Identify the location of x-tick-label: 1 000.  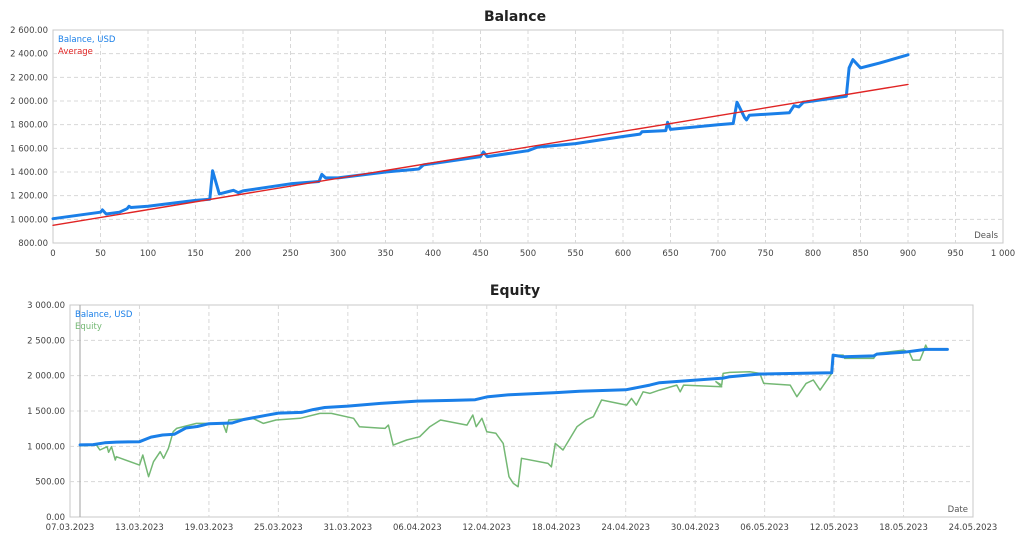
(1003, 254).